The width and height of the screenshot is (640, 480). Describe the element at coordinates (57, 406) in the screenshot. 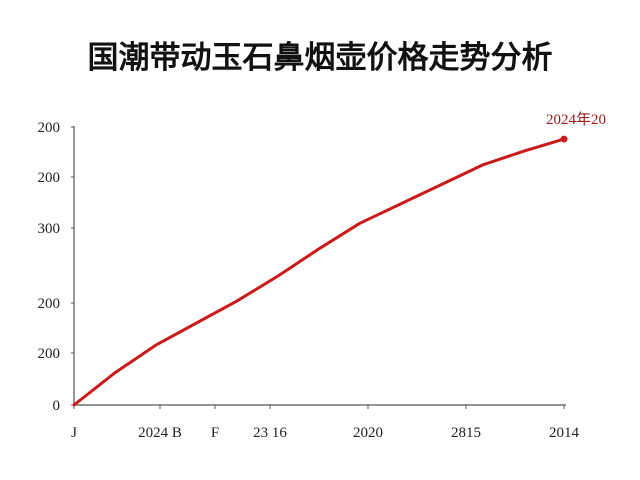

I see `y-tick-label: 0` at that location.